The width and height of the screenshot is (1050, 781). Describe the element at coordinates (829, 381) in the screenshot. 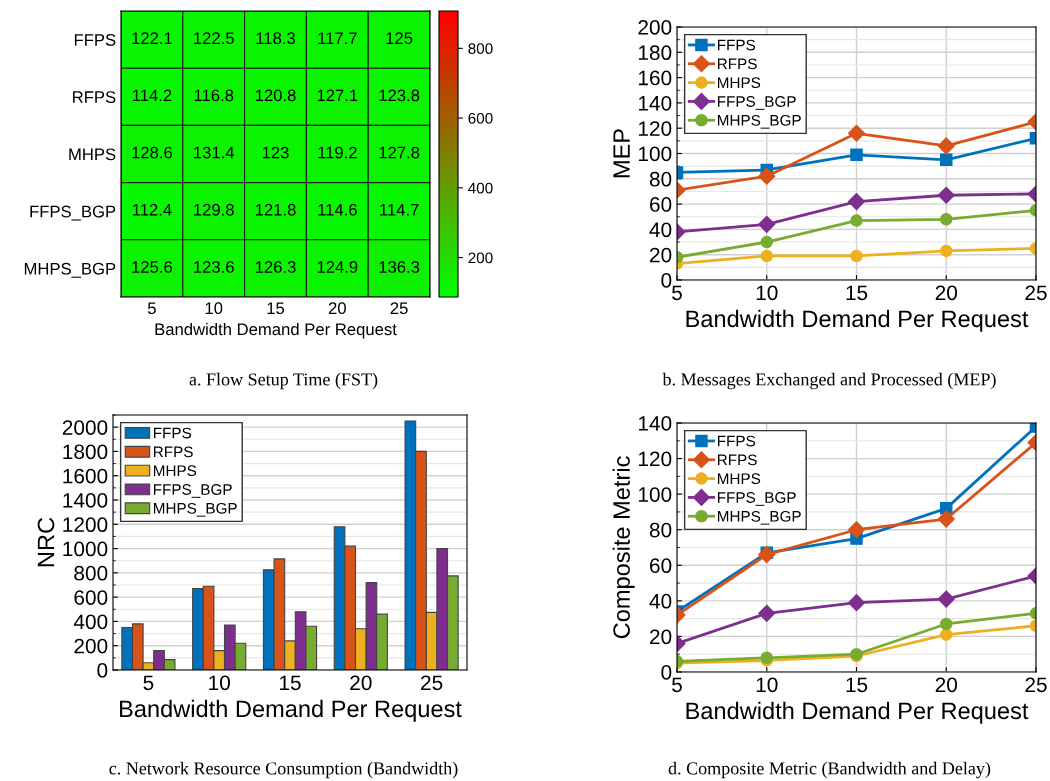

I see `text: b. Messages Exchanged and Processed (MEP)` at that location.